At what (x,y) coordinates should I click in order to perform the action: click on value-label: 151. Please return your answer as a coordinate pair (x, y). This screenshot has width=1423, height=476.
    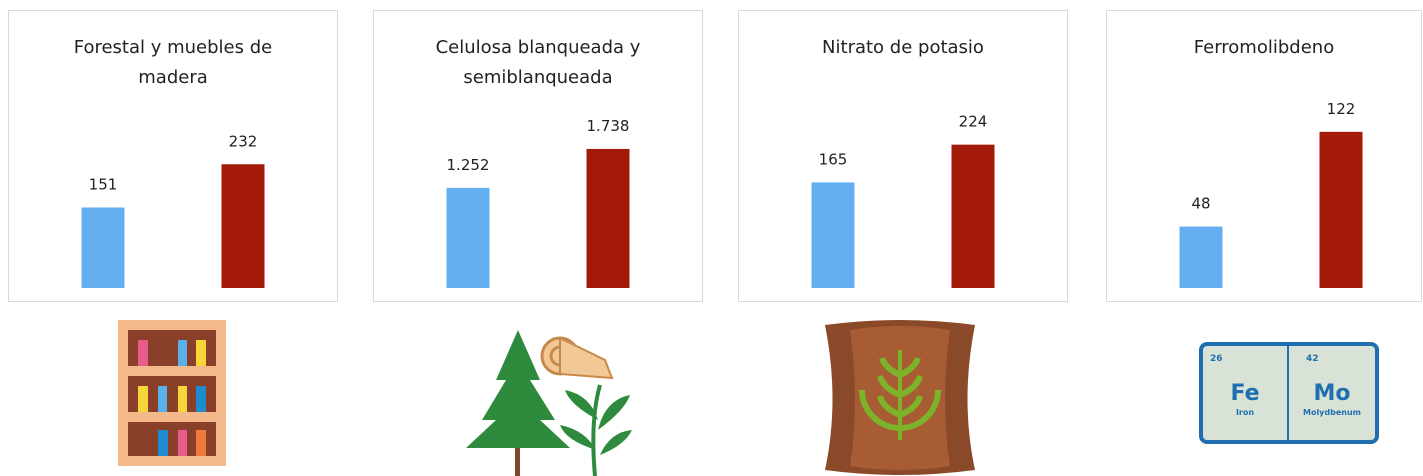
    Looking at the image, I should click on (103, 184).